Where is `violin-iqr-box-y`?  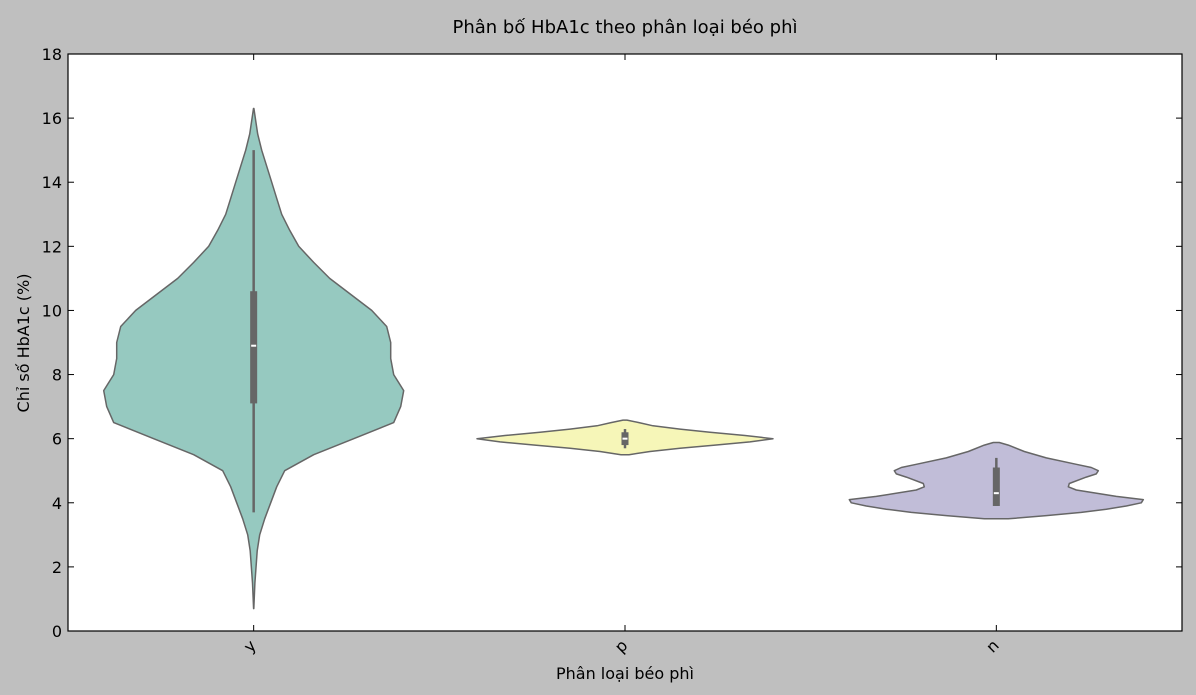 violin-iqr-box-y is located at coordinates (254, 347).